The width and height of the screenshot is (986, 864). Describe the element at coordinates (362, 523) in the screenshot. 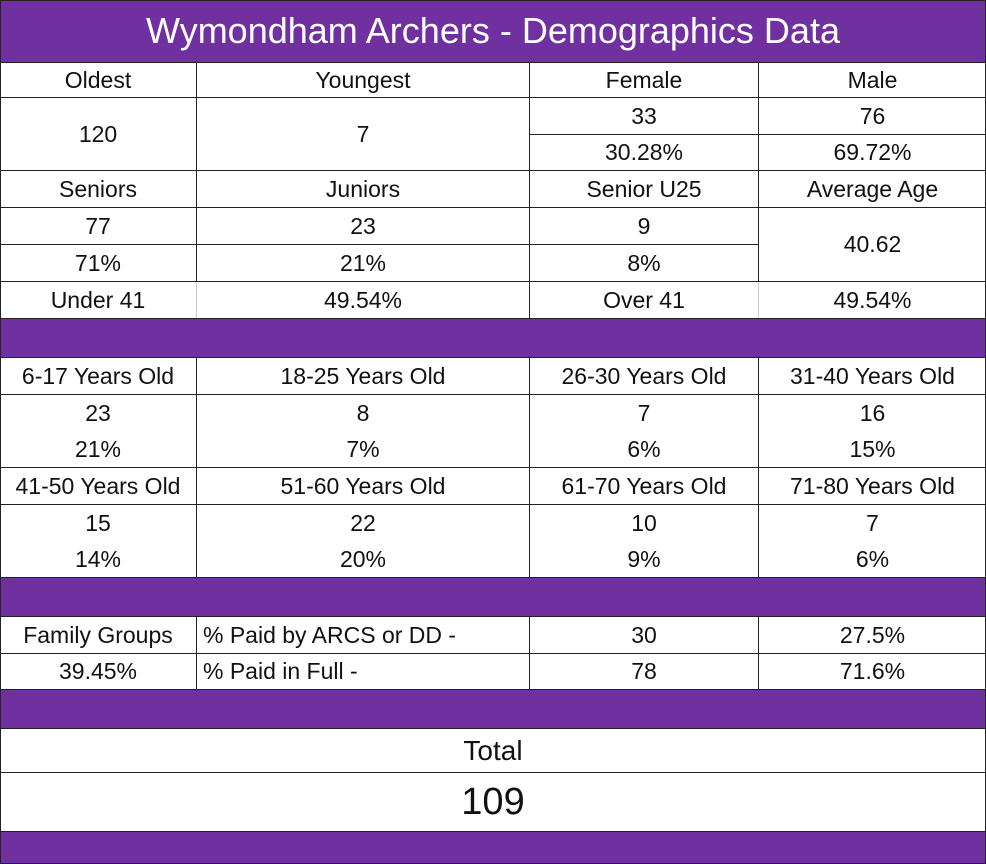

I see `age-51-60-count: 22` at that location.